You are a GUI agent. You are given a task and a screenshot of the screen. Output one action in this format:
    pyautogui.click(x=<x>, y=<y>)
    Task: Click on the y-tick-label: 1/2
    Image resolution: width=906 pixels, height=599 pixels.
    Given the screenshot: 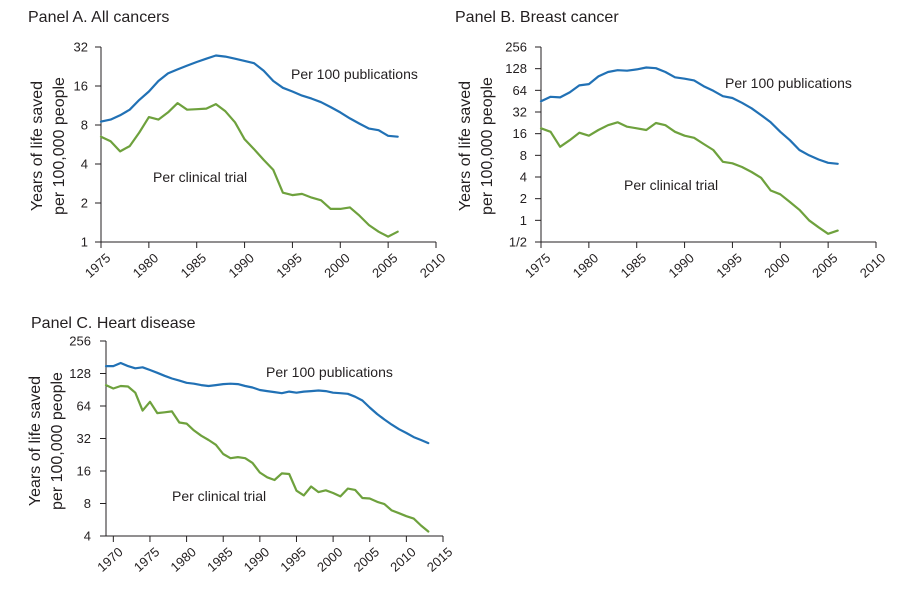 What is the action you would take?
    pyautogui.click(x=518, y=242)
    